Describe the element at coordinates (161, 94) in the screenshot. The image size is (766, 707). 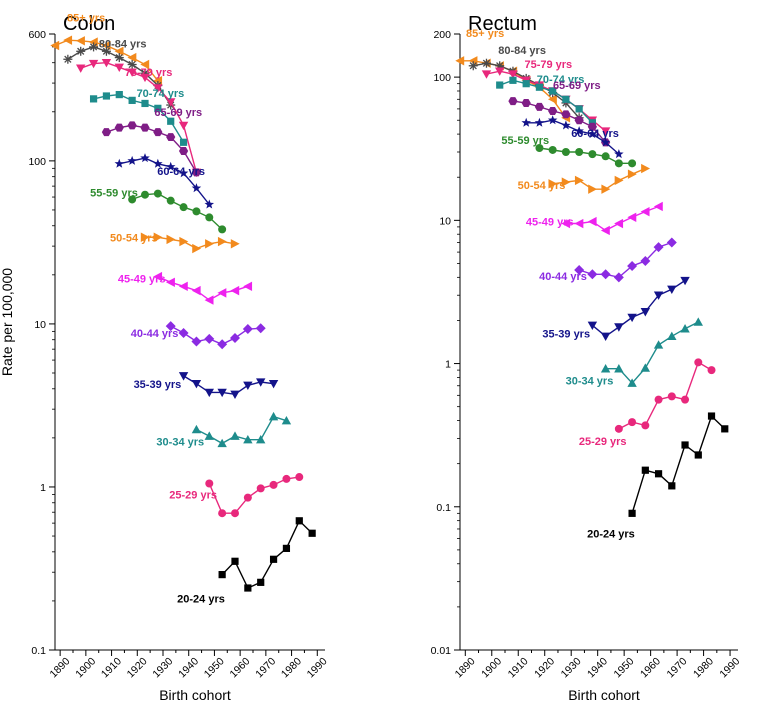
I see `series-label: 70-74 yrs` at that location.